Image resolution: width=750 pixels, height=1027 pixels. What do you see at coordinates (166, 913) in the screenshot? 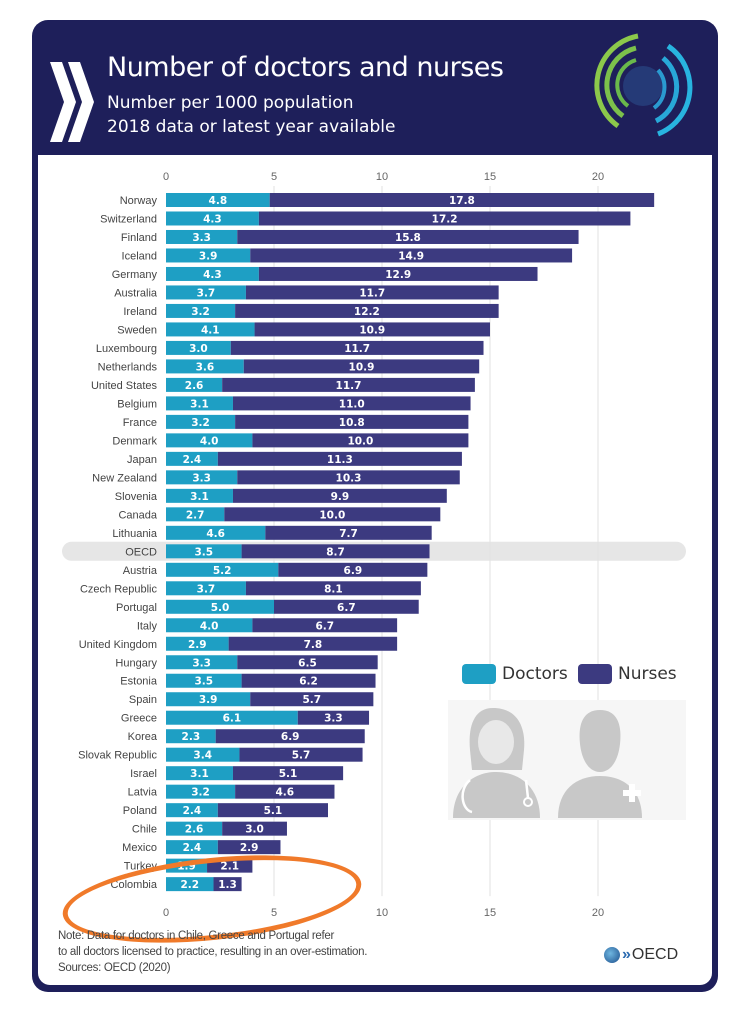
I see `x-tick-label-bottom: 0` at bounding box center [166, 913].